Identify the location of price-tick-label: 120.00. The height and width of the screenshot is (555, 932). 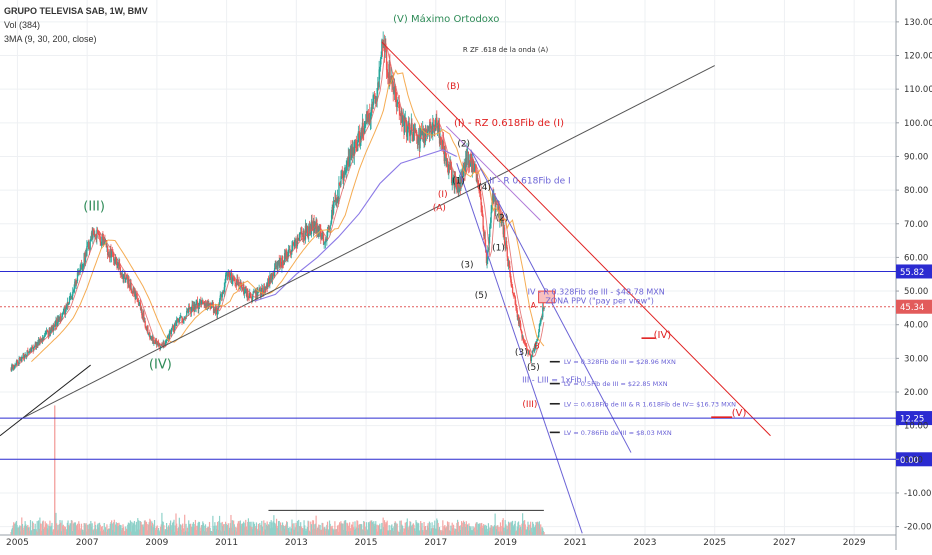
(918, 57).